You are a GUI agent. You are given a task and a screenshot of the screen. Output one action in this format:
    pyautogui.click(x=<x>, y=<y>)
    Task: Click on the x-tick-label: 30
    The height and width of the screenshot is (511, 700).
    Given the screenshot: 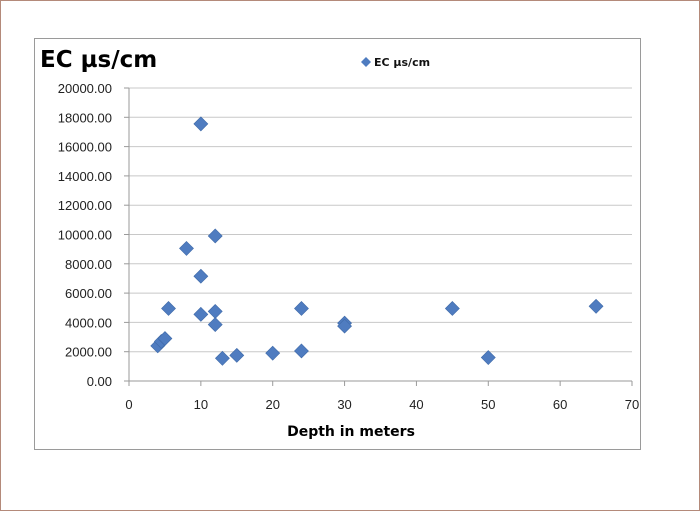 What is the action you would take?
    pyautogui.click(x=344, y=404)
    